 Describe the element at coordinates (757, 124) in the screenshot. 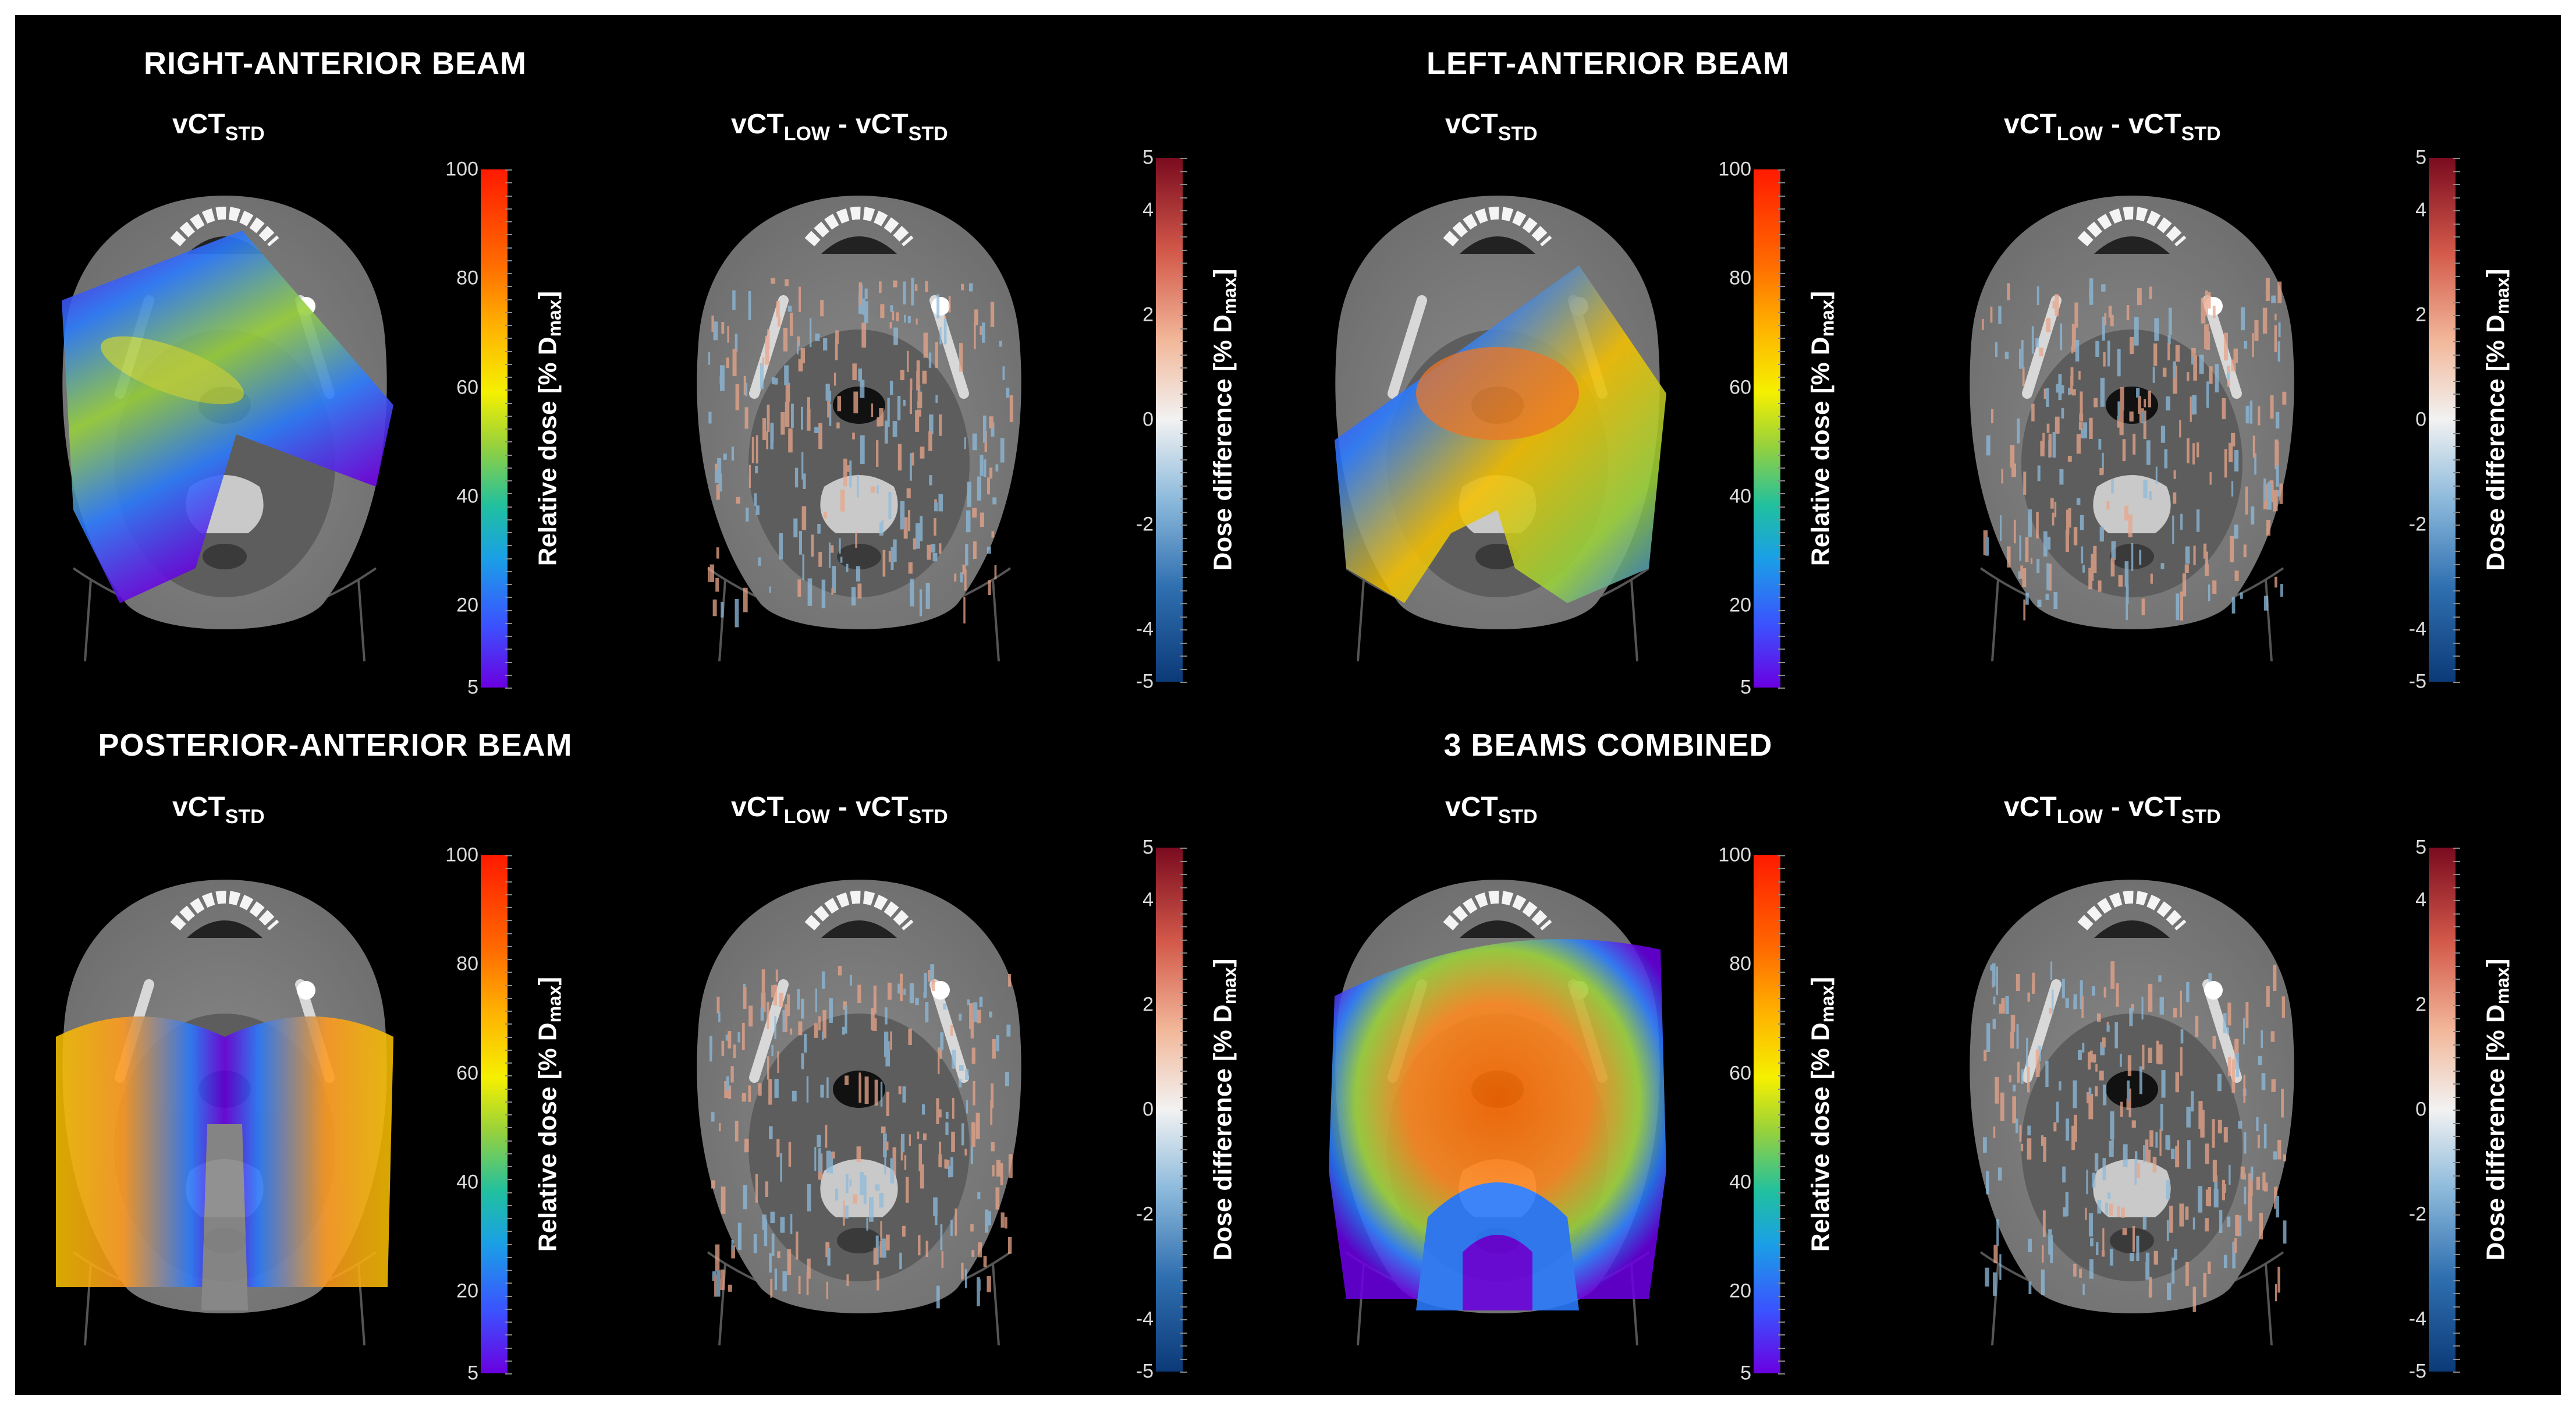

I see `vct-label-main: vCT` at that location.